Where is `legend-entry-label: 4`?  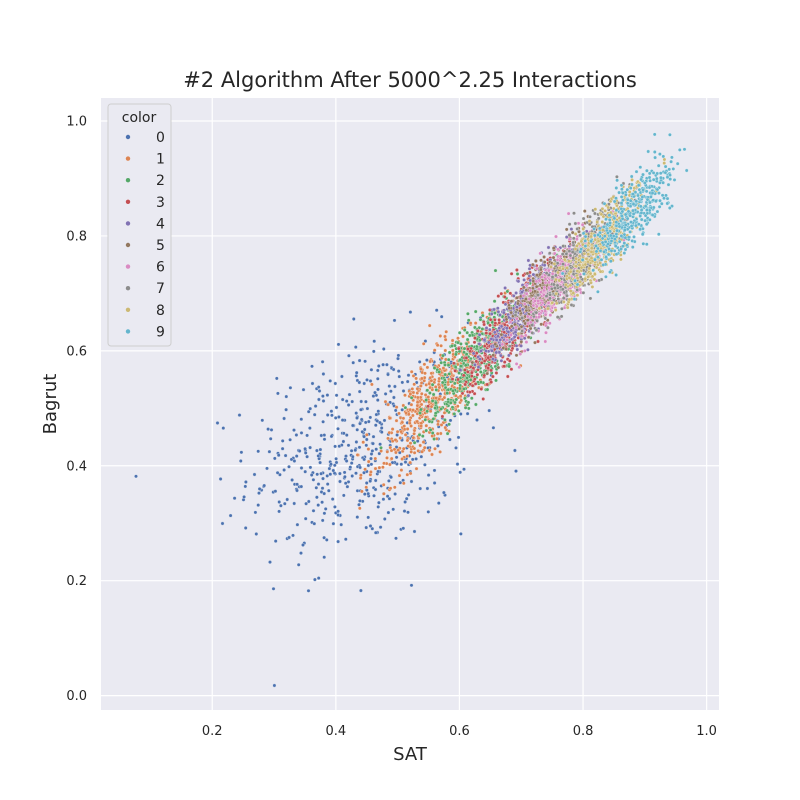 legend-entry-label: 4 is located at coordinates (160, 224).